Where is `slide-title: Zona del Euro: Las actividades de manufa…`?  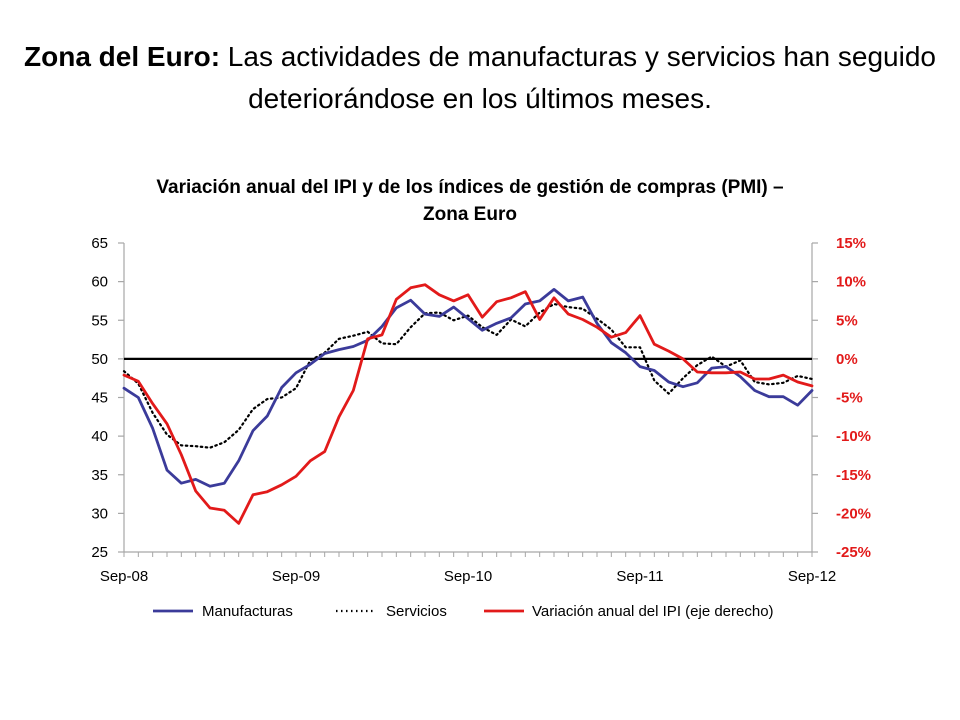
slide-title: Zona del Euro: Las actividades de manufa… is located at coordinates (480, 78).